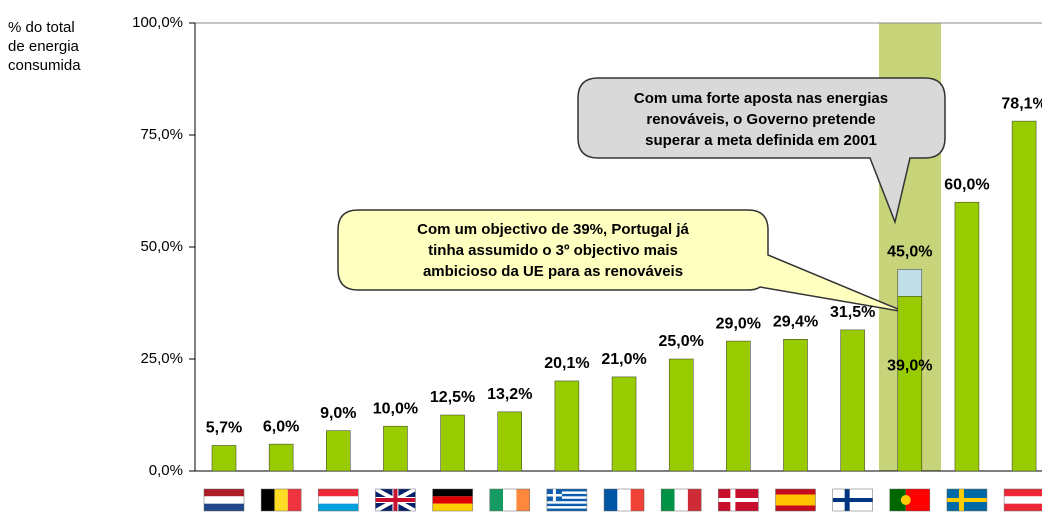 This screenshot has height=518, width=1042. What do you see at coordinates (966, 184) in the screenshot?
I see `value-label: 60,0%` at bounding box center [966, 184].